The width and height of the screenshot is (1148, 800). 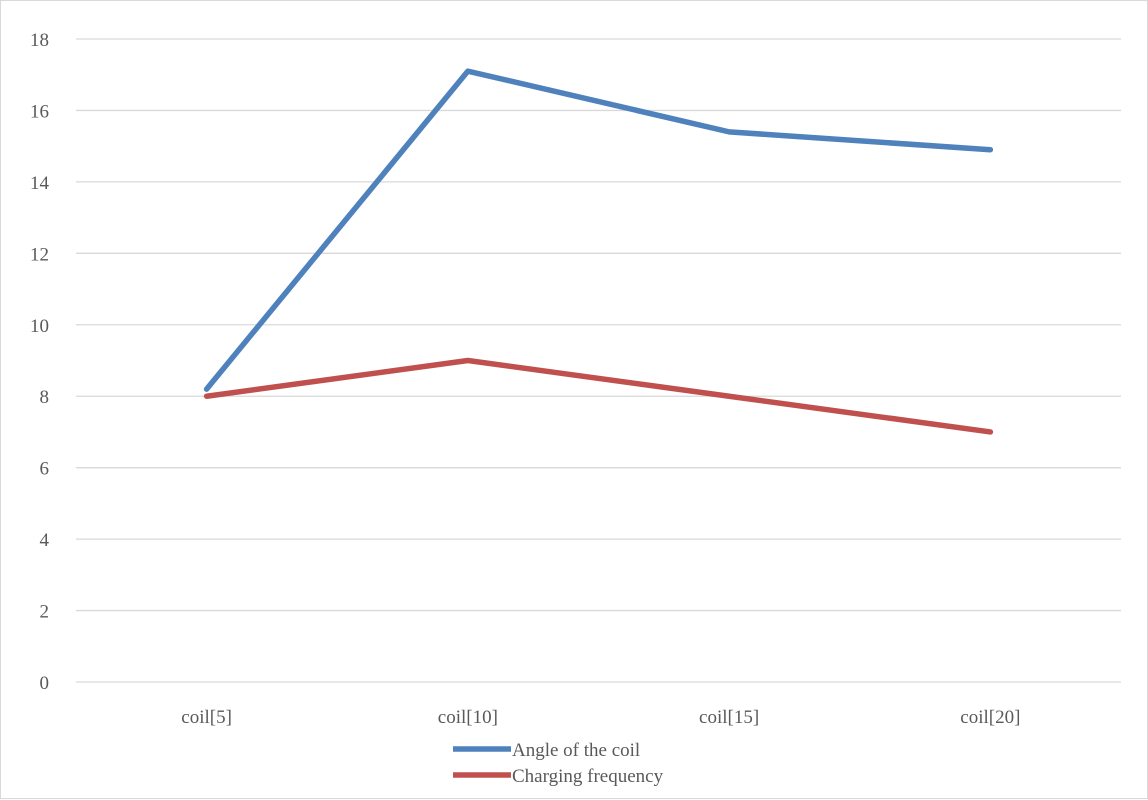 I want to click on y-tick-label: 14, so click(x=40, y=183).